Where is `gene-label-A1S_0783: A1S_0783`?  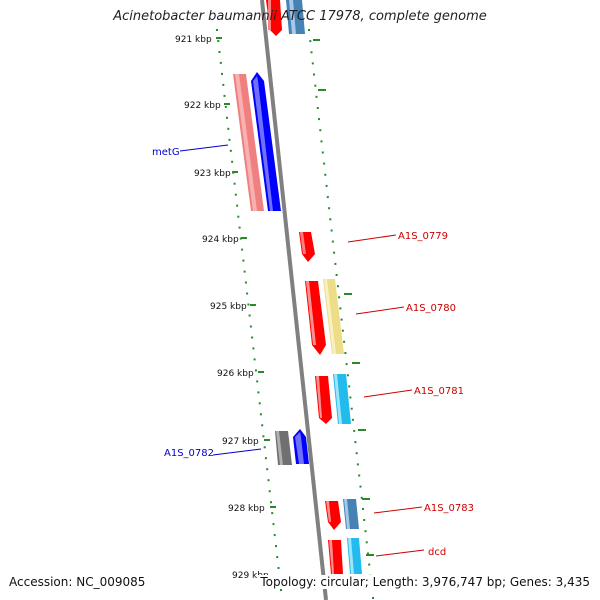
gene-label-A1S_0783: A1S_0783 is located at coordinates (449, 508).